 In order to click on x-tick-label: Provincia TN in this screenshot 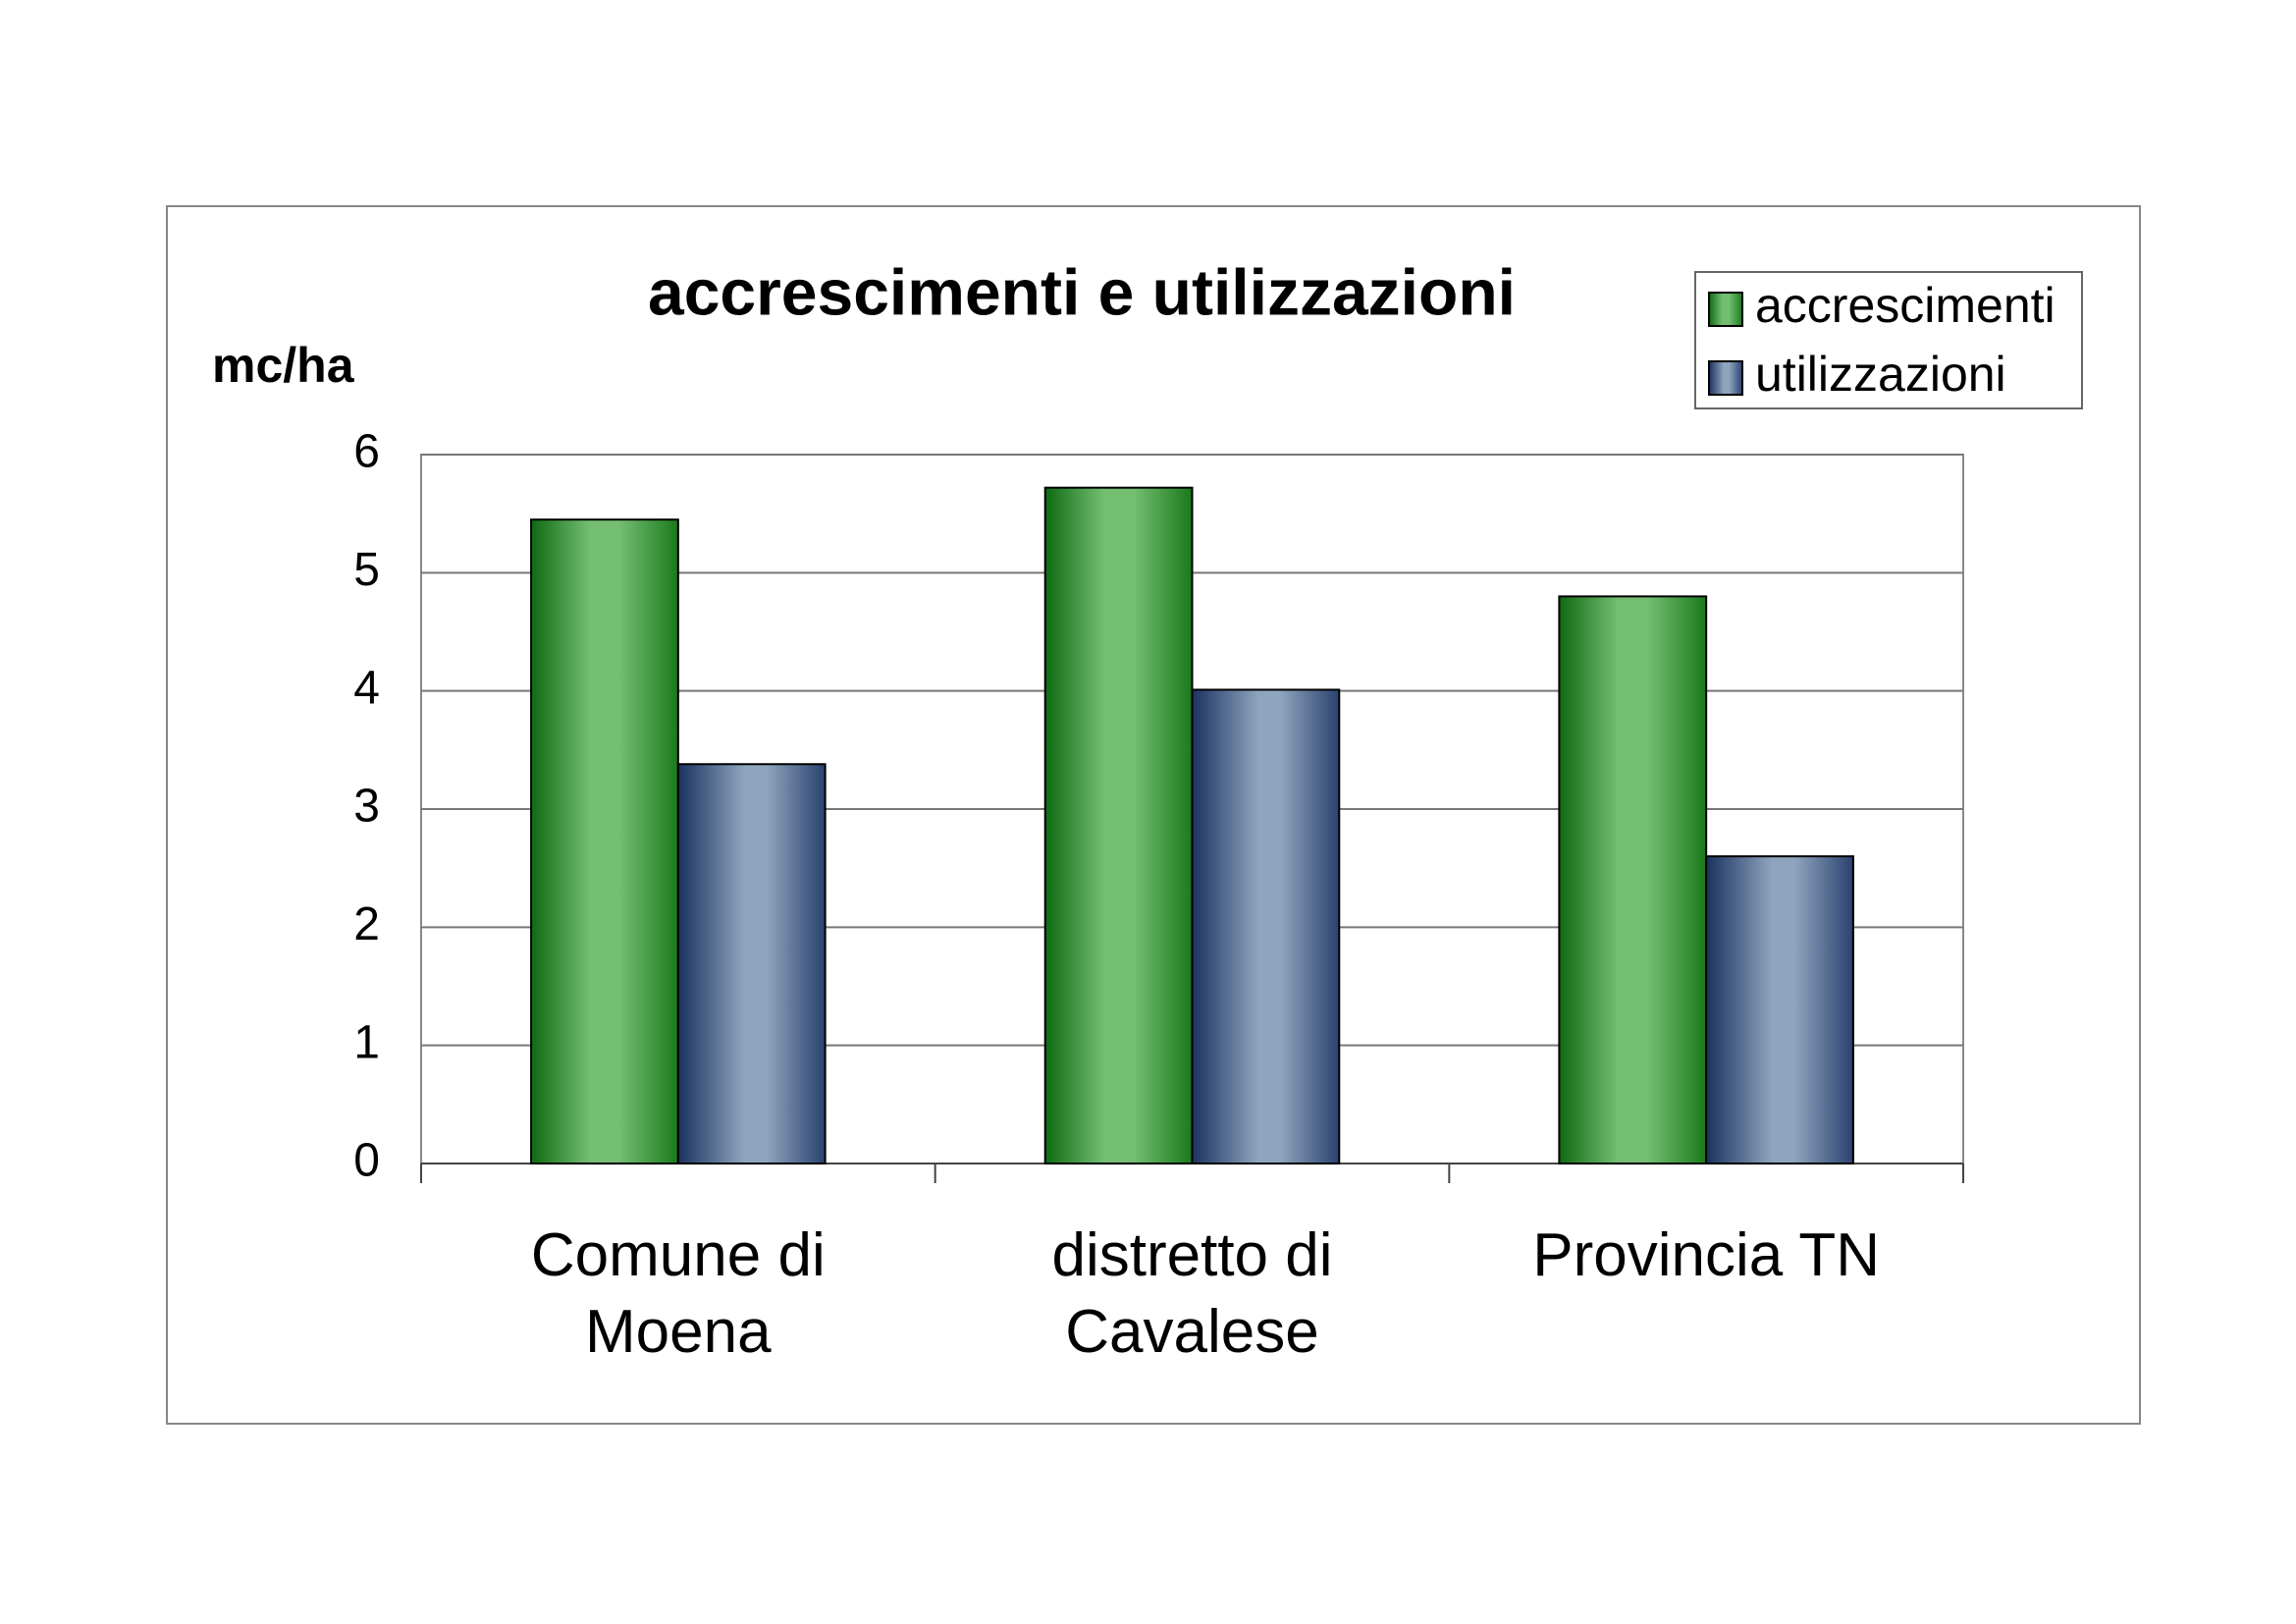, I will do `click(1706, 1255)`.